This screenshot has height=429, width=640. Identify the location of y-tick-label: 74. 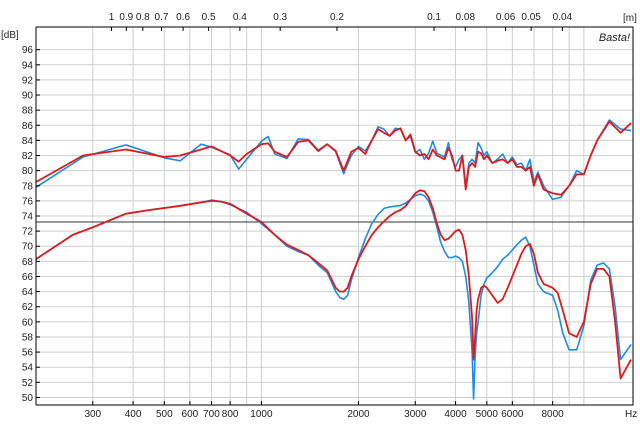
(28, 217).